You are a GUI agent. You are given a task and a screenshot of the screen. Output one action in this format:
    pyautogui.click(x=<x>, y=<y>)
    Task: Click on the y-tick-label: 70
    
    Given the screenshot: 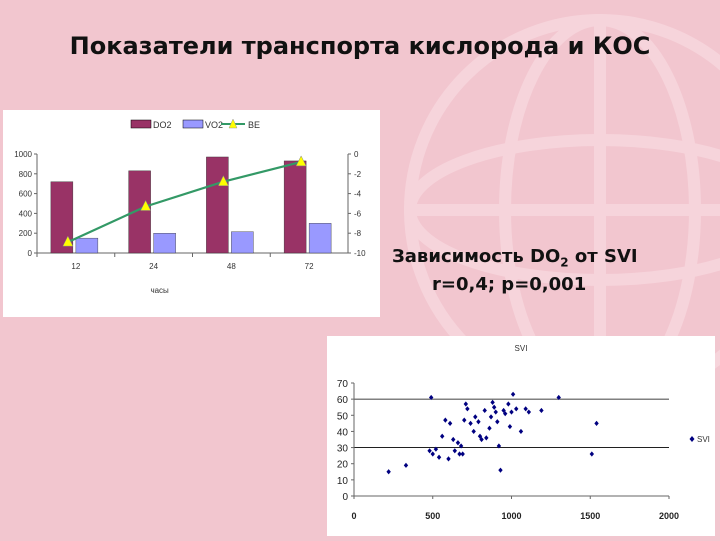 What is the action you would take?
    pyautogui.click(x=343, y=384)
    